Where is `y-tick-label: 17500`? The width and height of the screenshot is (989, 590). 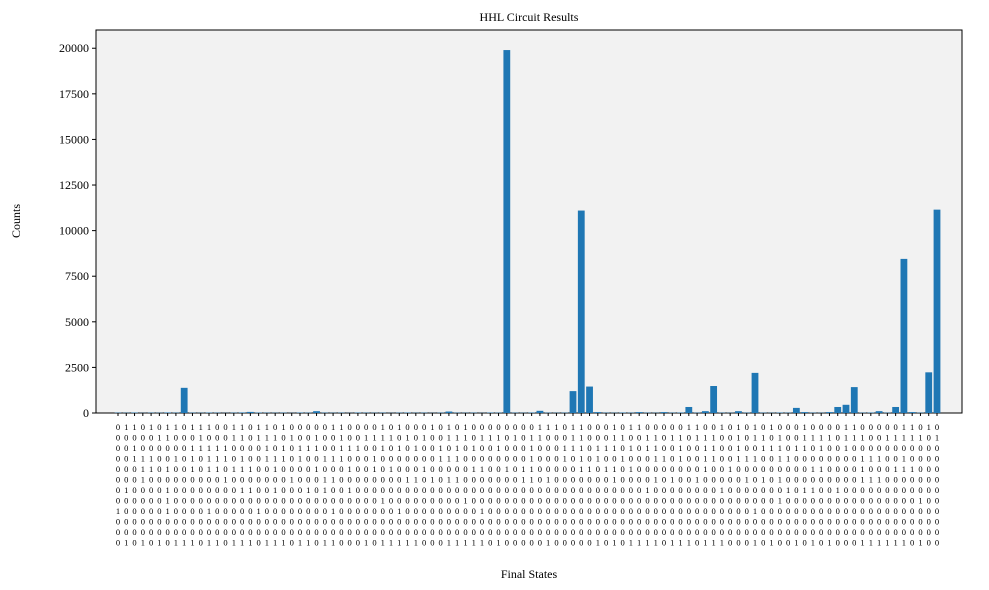 y-tick-label: 17500 is located at coordinates (74, 94).